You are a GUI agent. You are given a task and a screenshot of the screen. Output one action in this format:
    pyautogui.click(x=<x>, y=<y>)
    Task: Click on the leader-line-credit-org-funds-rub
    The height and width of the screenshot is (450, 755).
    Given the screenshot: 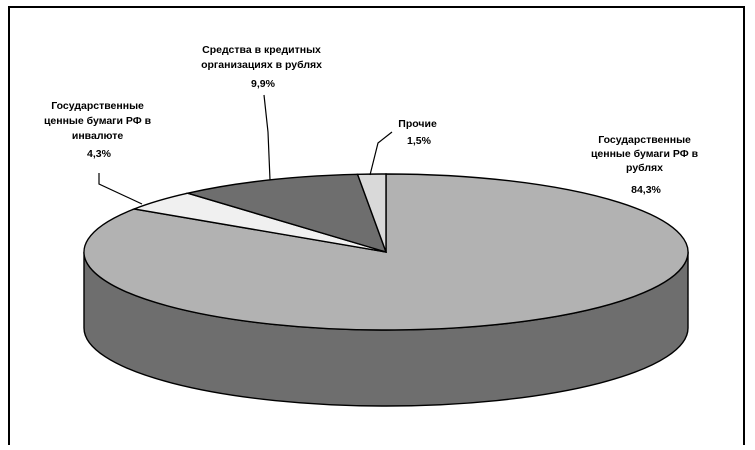 What is the action you would take?
    pyautogui.click(x=267, y=137)
    